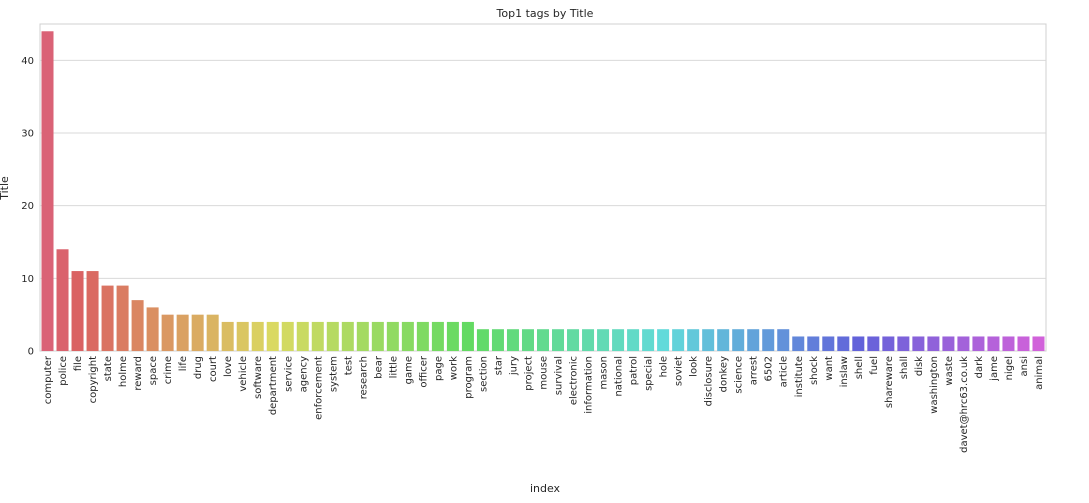 This screenshot has height=503, width=1089. What do you see at coordinates (889, 382) in the screenshot?
I see `x-tick-label: shareware` at bounding box center [889, 382].